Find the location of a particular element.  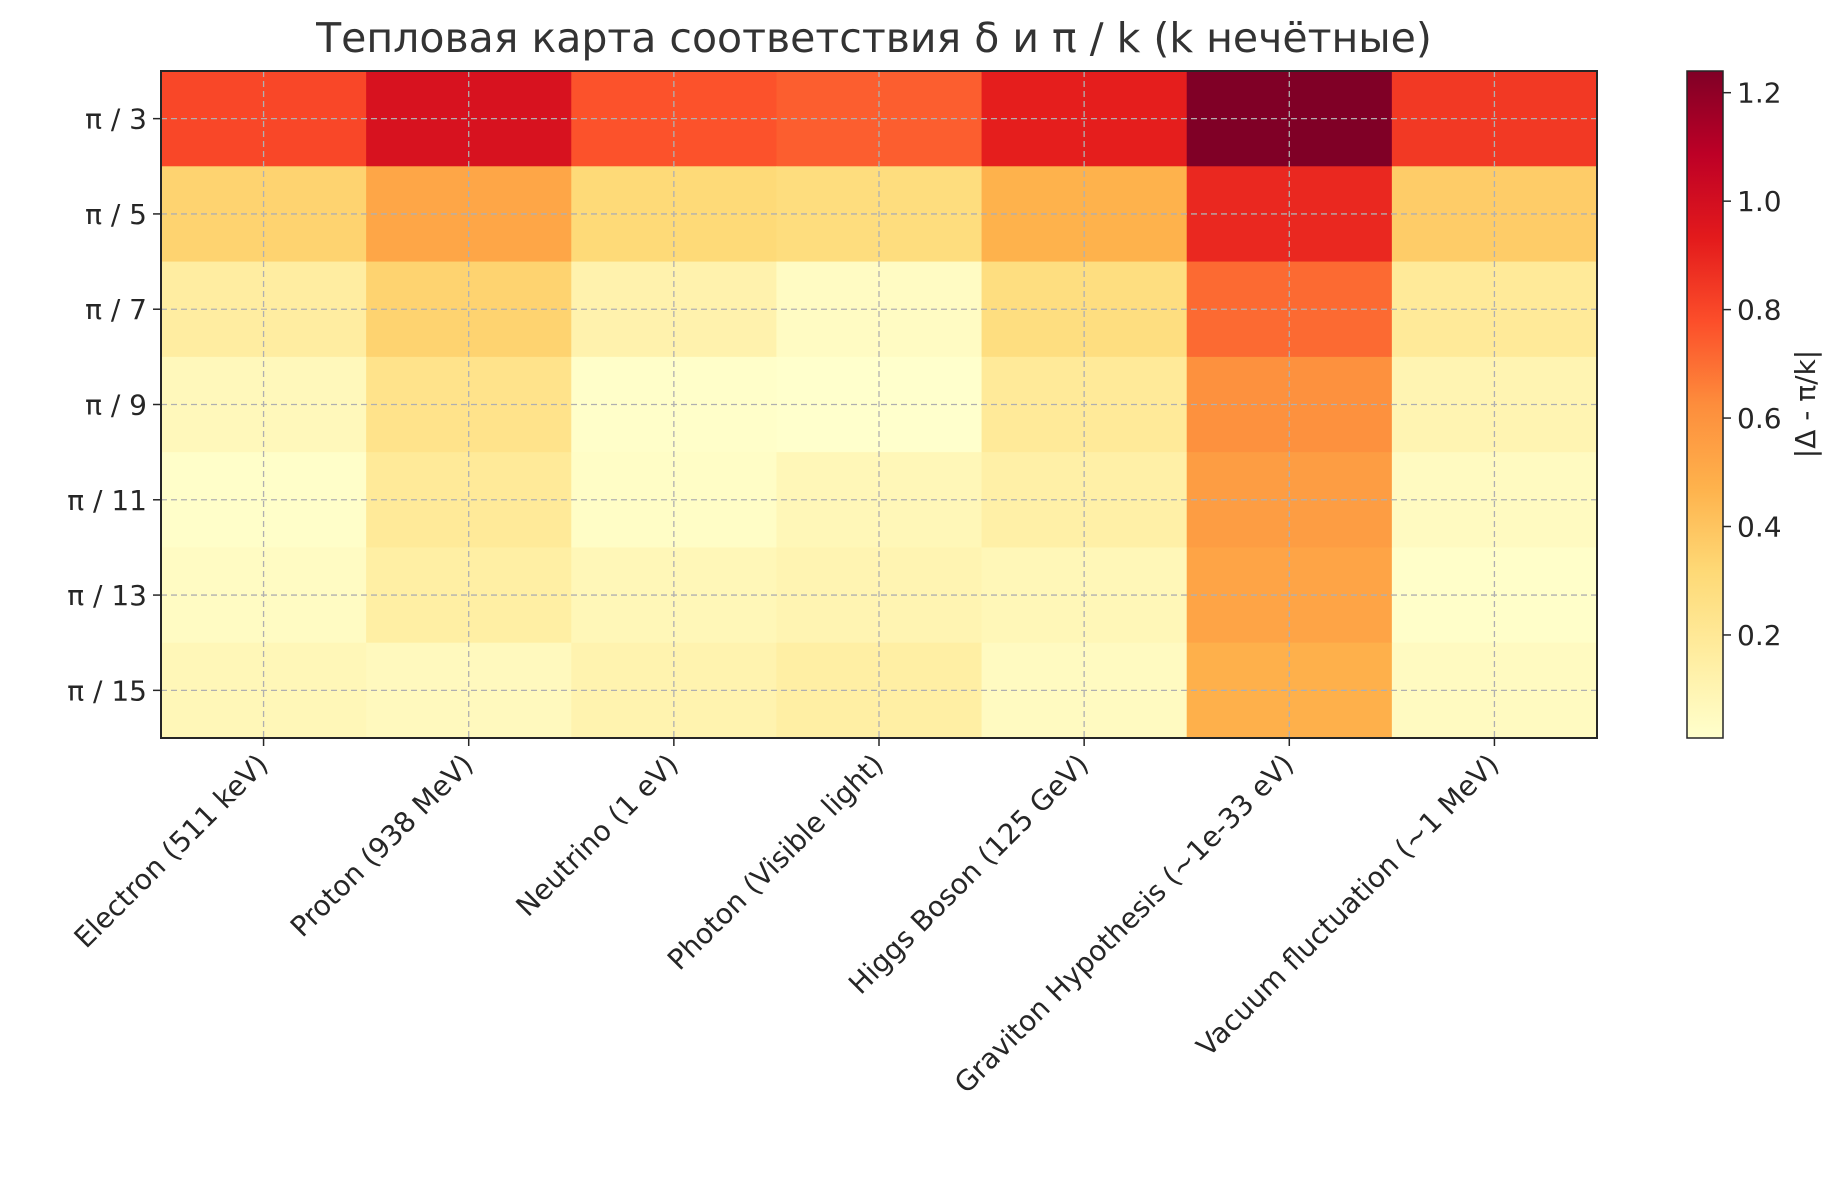

colorbar-ticks: 0.2 0.4 0.6 0.8 1.0 1.2 is located at coordinates (1752, 364).